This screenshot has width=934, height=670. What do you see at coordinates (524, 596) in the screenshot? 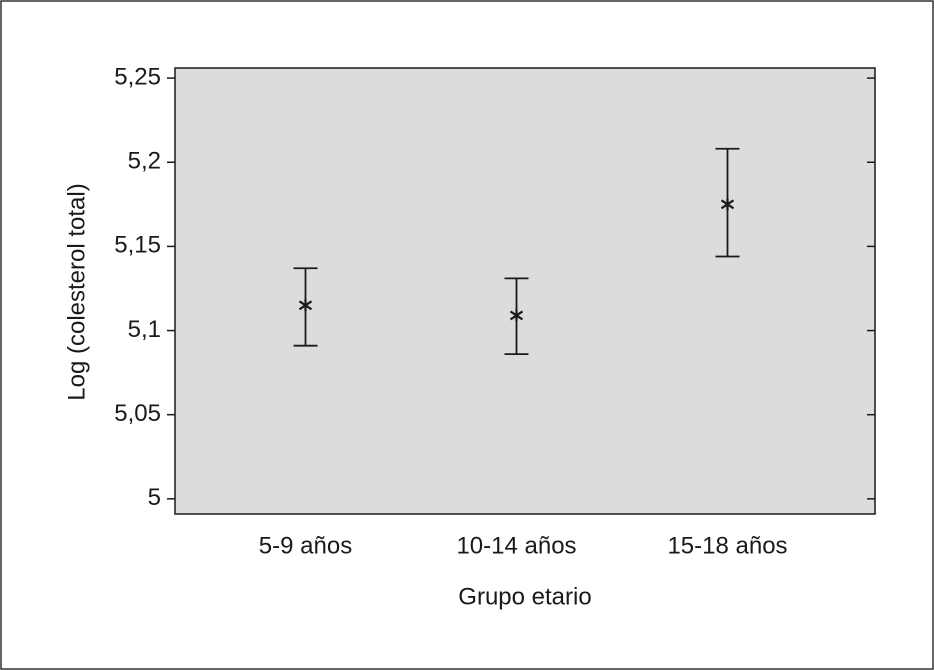
I see `x-axis-label: Grupo etario` at bounding box center [524, 596].